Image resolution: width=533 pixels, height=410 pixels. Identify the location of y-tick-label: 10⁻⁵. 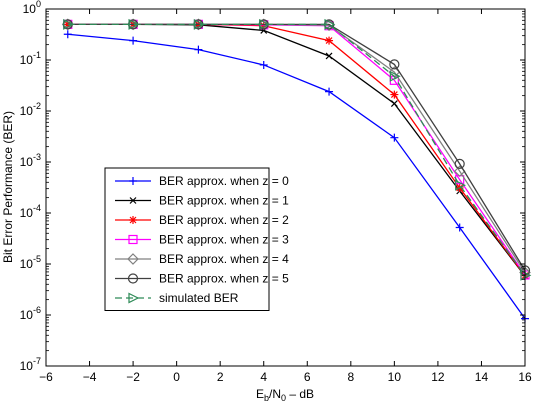
(30, 262).